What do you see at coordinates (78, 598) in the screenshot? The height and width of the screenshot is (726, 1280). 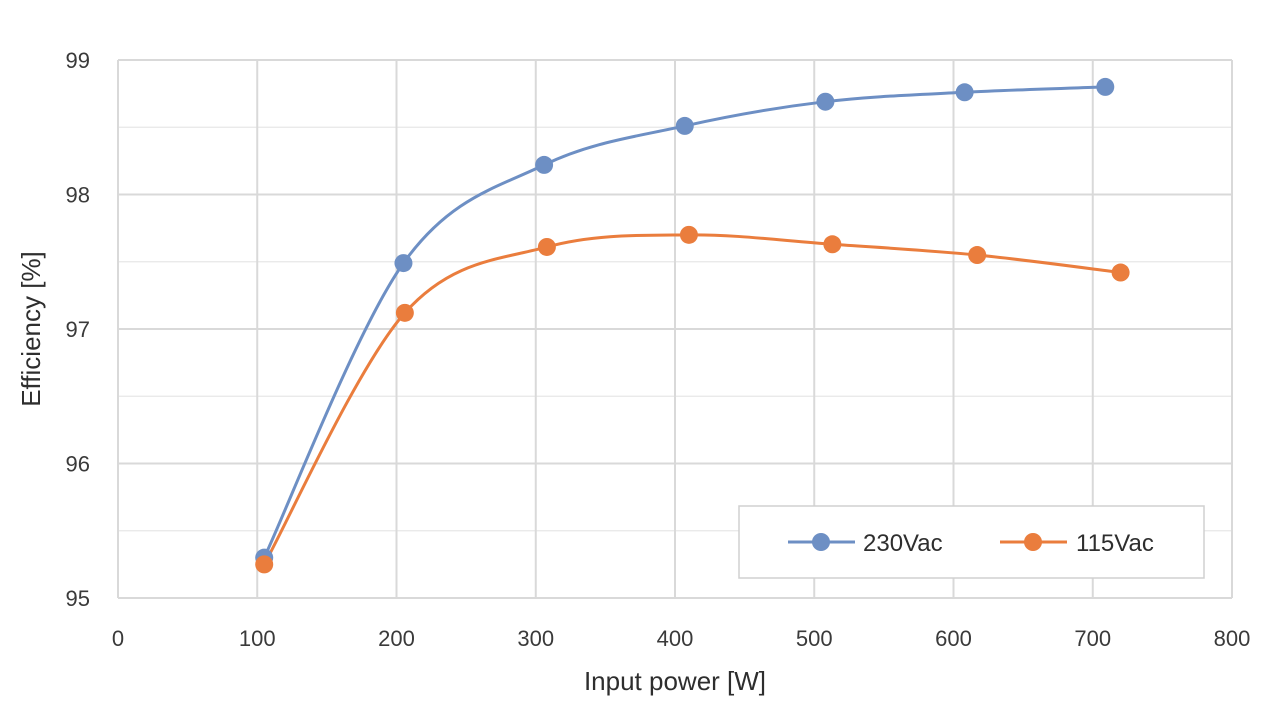 I see `y-tick-label: 95` at bounding box center [78, 598].